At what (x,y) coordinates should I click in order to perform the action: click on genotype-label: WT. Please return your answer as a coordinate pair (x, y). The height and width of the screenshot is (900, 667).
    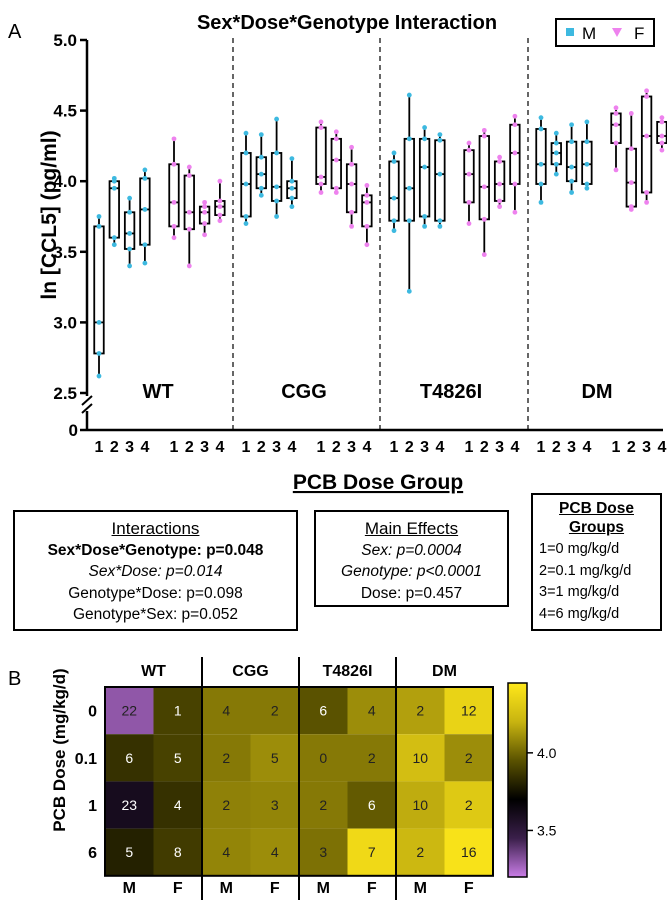
    Looking at the image, I should click on (157, 392).